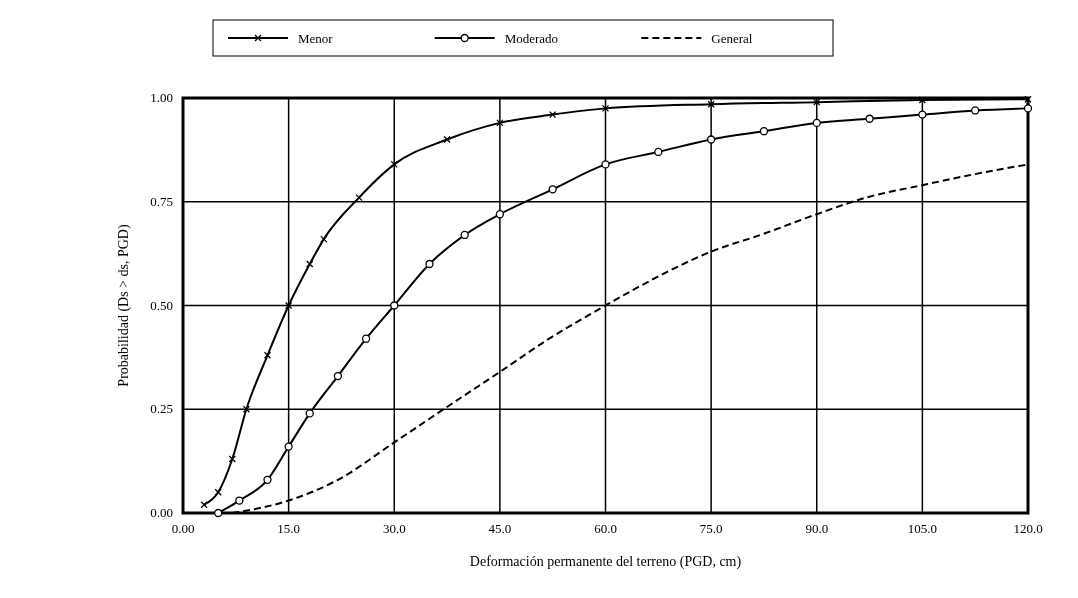 Image resolution: width=1078 pixels, height=598 pixels. Describe the element at coordinates (394, 528) in the screenshot. I see `x-tick-label: 30.0` at that location.